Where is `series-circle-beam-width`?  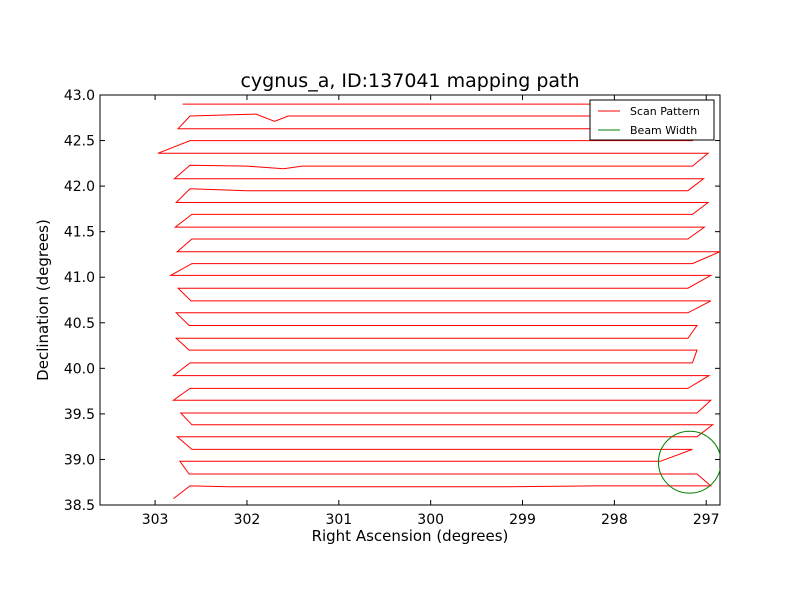 series-circle-beam-width is located at coordinates (688, 462).